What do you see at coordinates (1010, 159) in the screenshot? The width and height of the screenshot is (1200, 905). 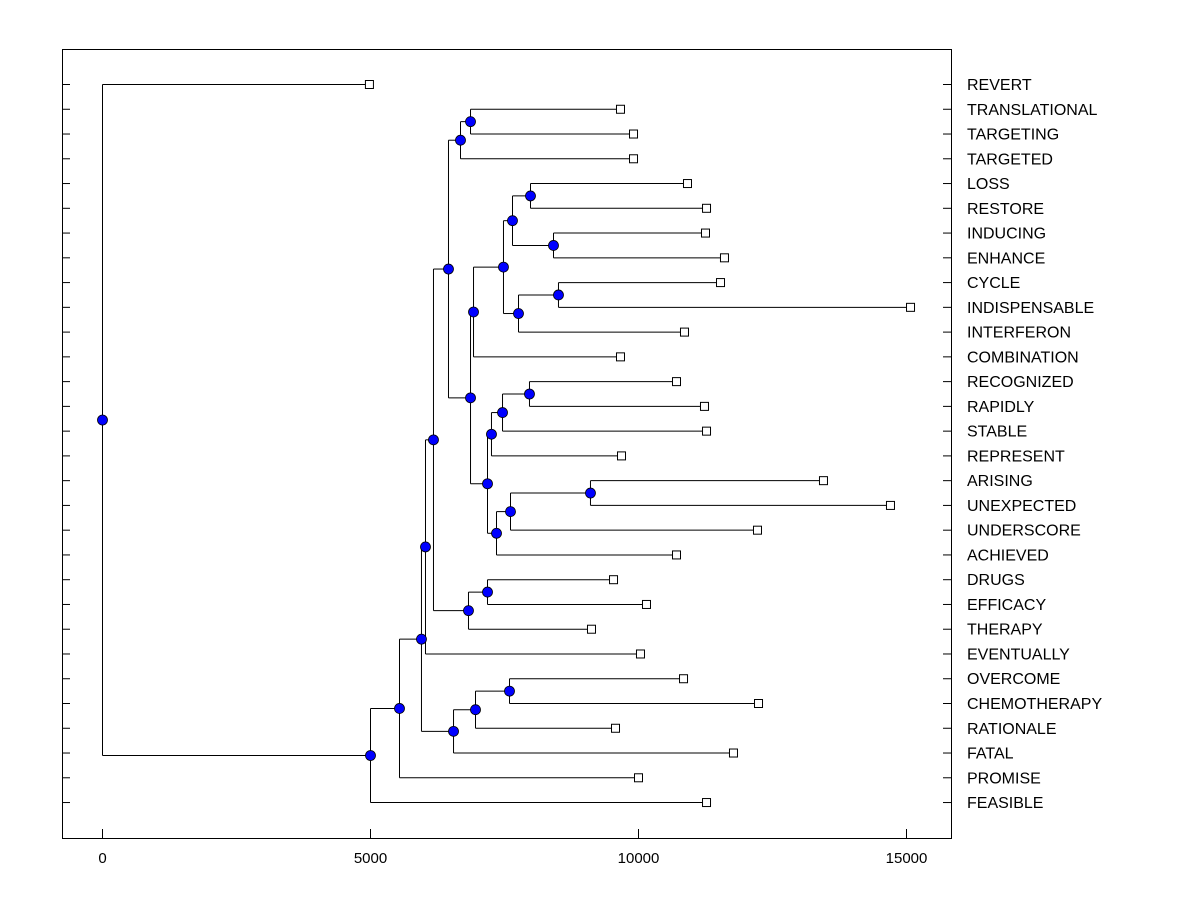 I see `leaf-label: TARGETED` at bounding box center [1010, 159].